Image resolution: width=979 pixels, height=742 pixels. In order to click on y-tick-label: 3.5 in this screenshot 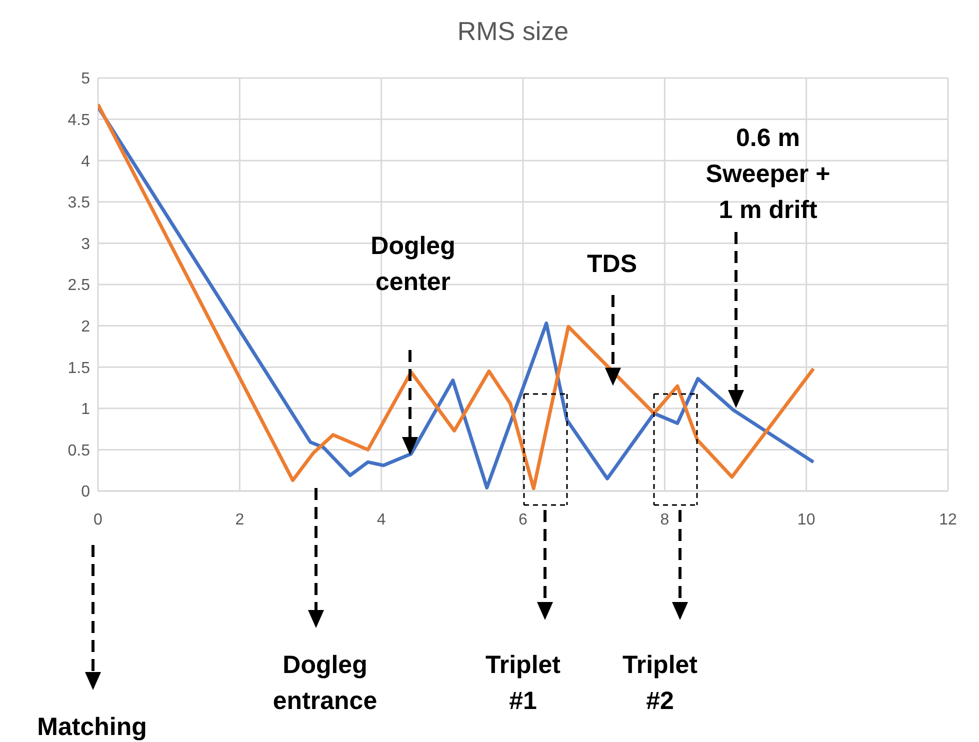, I will do `click(79, 203)`.